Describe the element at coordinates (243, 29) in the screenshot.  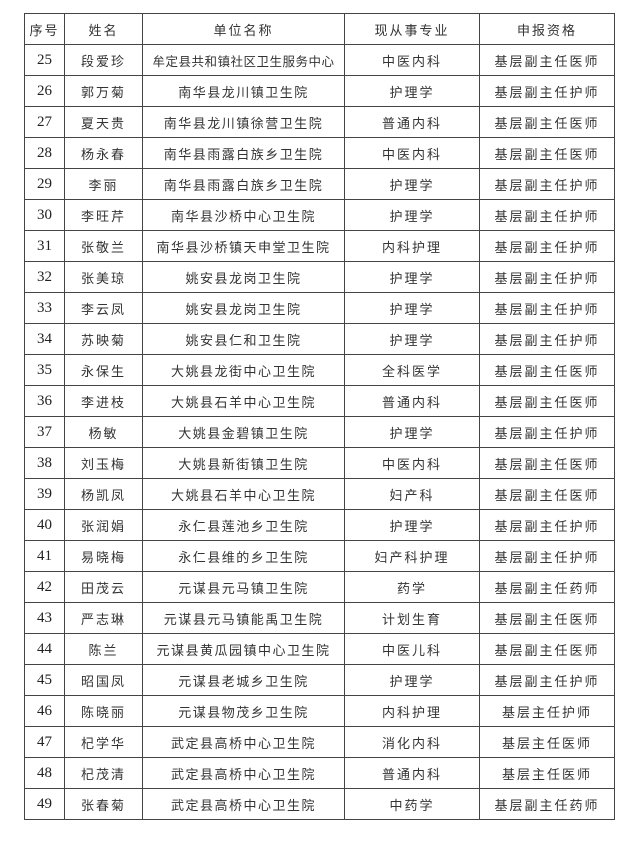
I see `header-unit: 单位名称` at that location.